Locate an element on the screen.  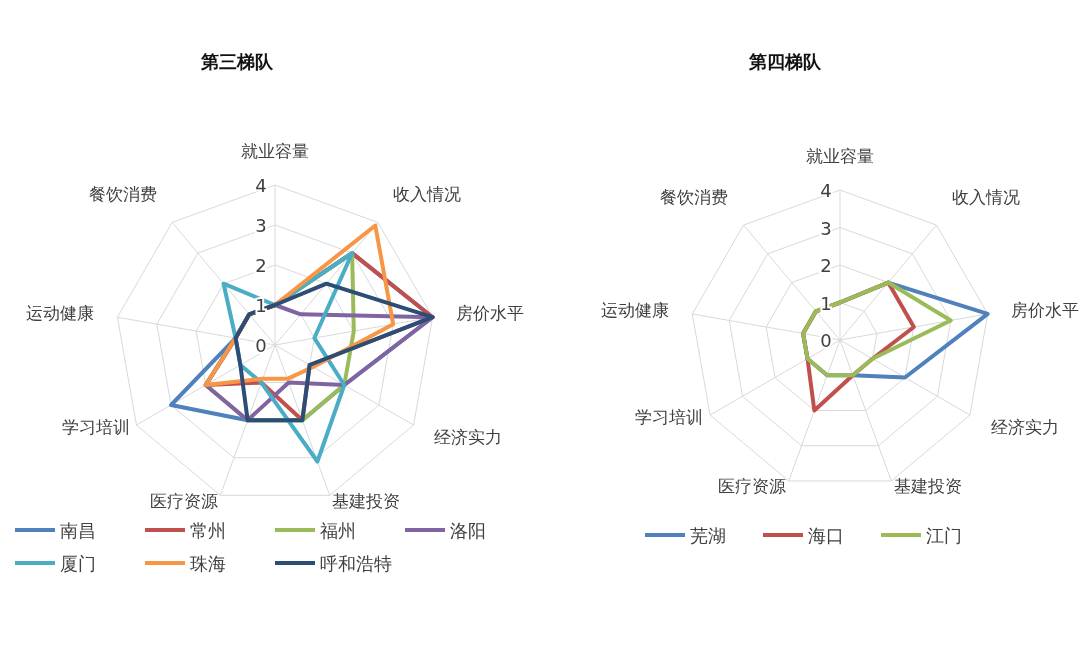
legend-label: 芜湖 is located at coordinates (708, 535).